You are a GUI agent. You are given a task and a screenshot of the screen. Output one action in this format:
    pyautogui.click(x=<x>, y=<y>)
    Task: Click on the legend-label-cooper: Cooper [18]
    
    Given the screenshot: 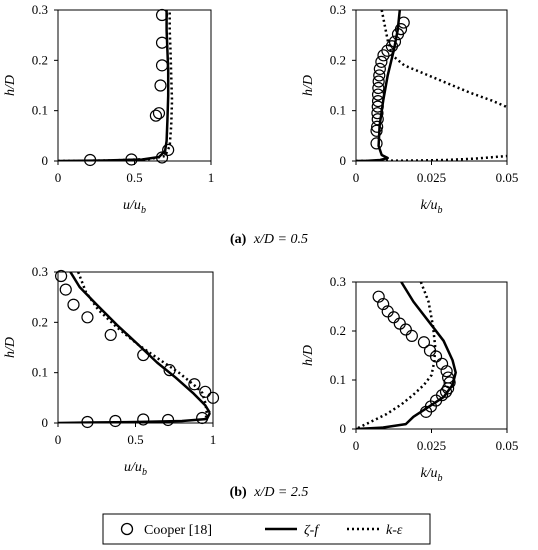 What is the action you would take?
    pyautogui.click(x=178, y=530)
    